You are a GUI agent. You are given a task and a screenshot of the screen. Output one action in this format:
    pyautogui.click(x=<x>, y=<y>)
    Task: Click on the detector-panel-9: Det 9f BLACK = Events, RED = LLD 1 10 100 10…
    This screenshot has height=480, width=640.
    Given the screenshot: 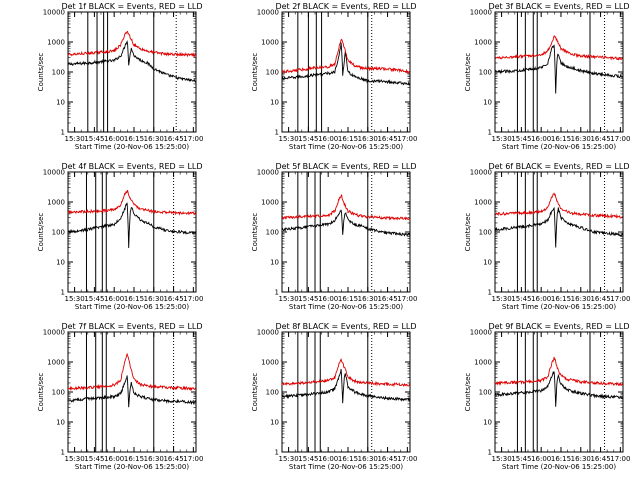 What is the action you would take?
    pyautogui.click(x=547, y=396)
    